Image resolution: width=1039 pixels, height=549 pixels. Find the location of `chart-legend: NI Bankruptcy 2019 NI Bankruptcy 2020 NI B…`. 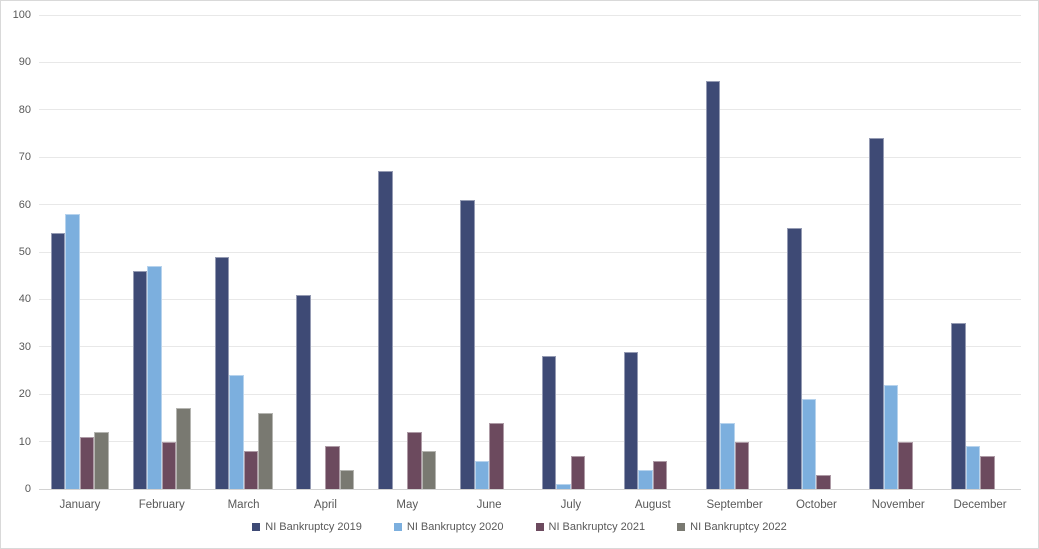

chart-legend: NI Bankruptcy 2019 NI Bankruptcy 2020 NI B… is located at coordinates (519, 527).